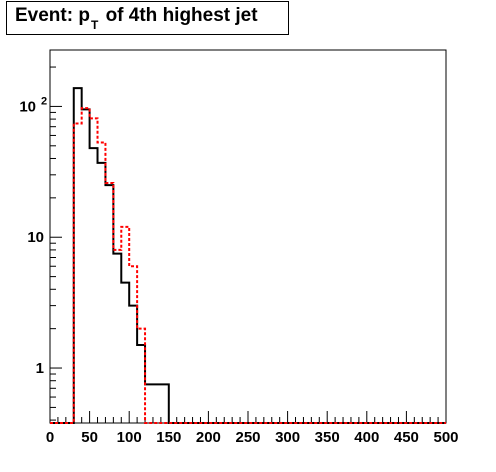 This screenshot has height=472, width=496. Describe the element at coordinates (129, 437) in the screenshot. I see `x-tick-label: 100` at that location.